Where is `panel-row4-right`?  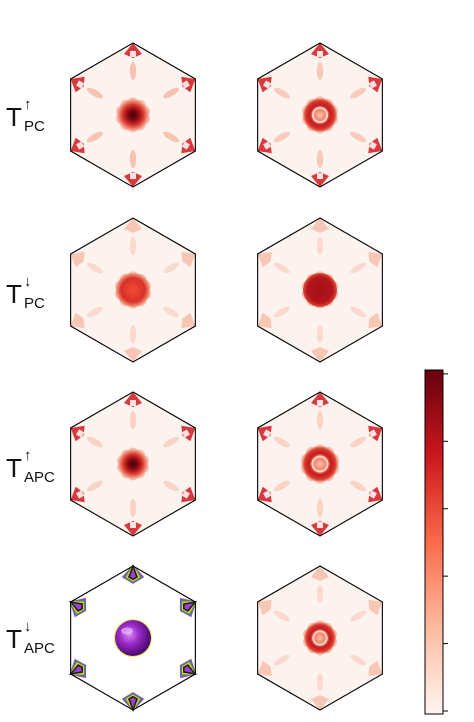
panel-row4-right is located at coordinates (320, 638).